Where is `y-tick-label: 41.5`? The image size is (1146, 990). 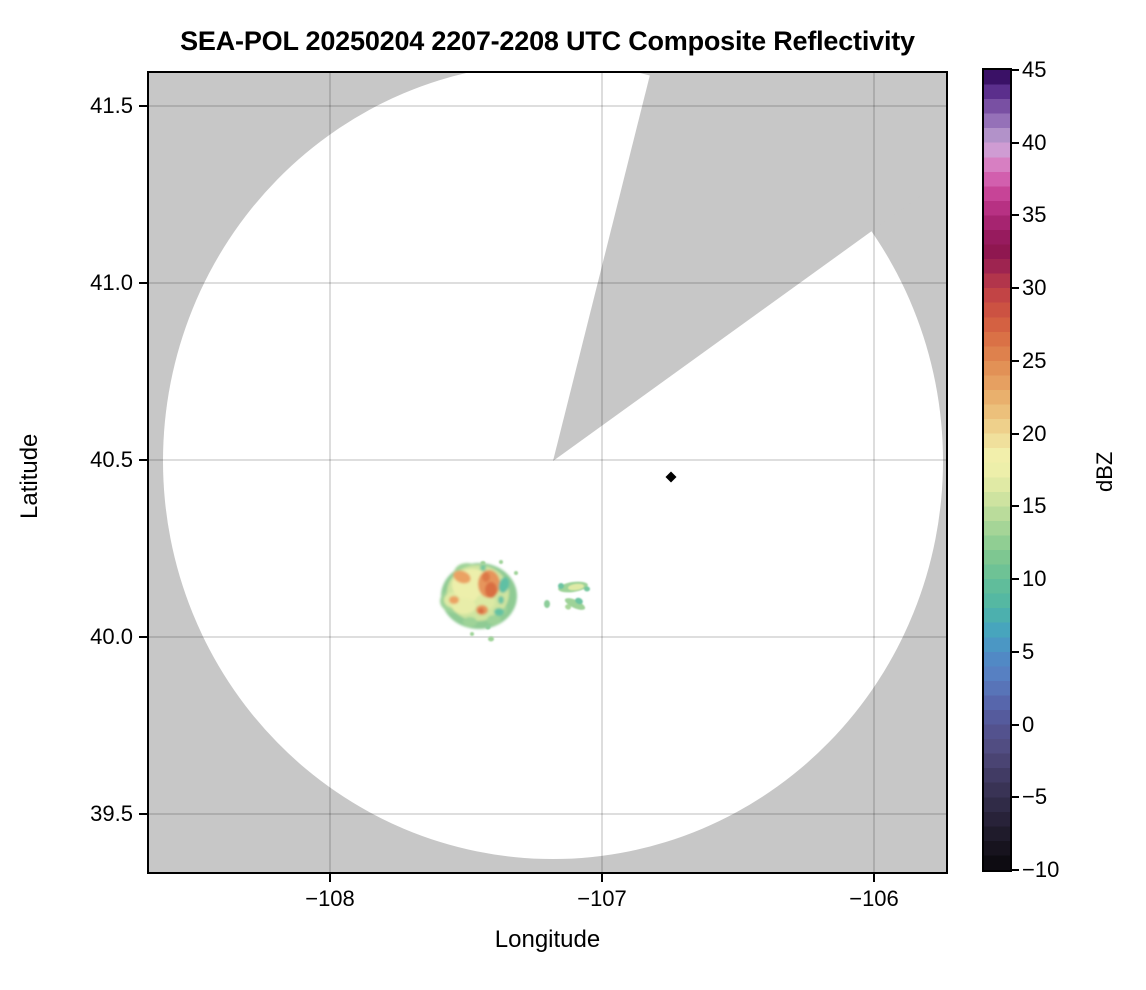
y-tick-label: 41.5 is located at coordinates (111, 105).